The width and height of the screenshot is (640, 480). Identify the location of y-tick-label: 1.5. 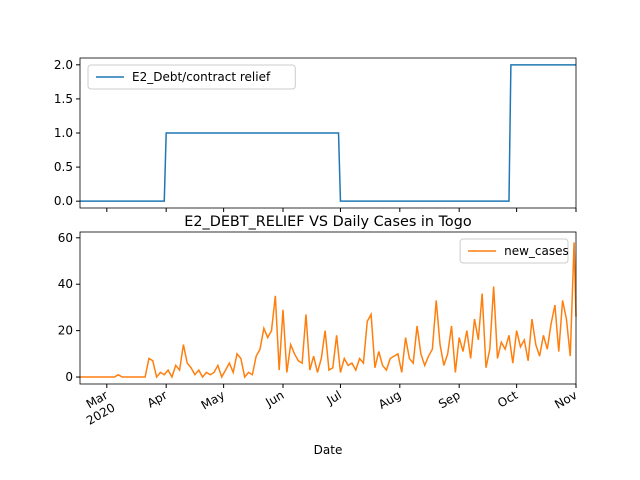
(63, 99).